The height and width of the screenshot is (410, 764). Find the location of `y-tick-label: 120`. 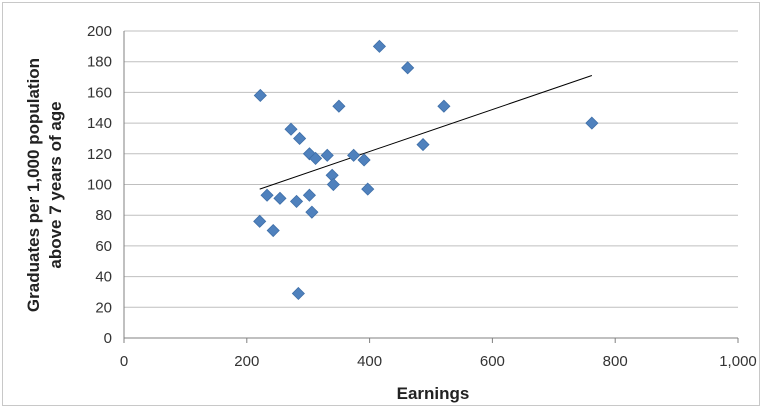

y-tick-label: 120 is located at coordinates (99, 154).